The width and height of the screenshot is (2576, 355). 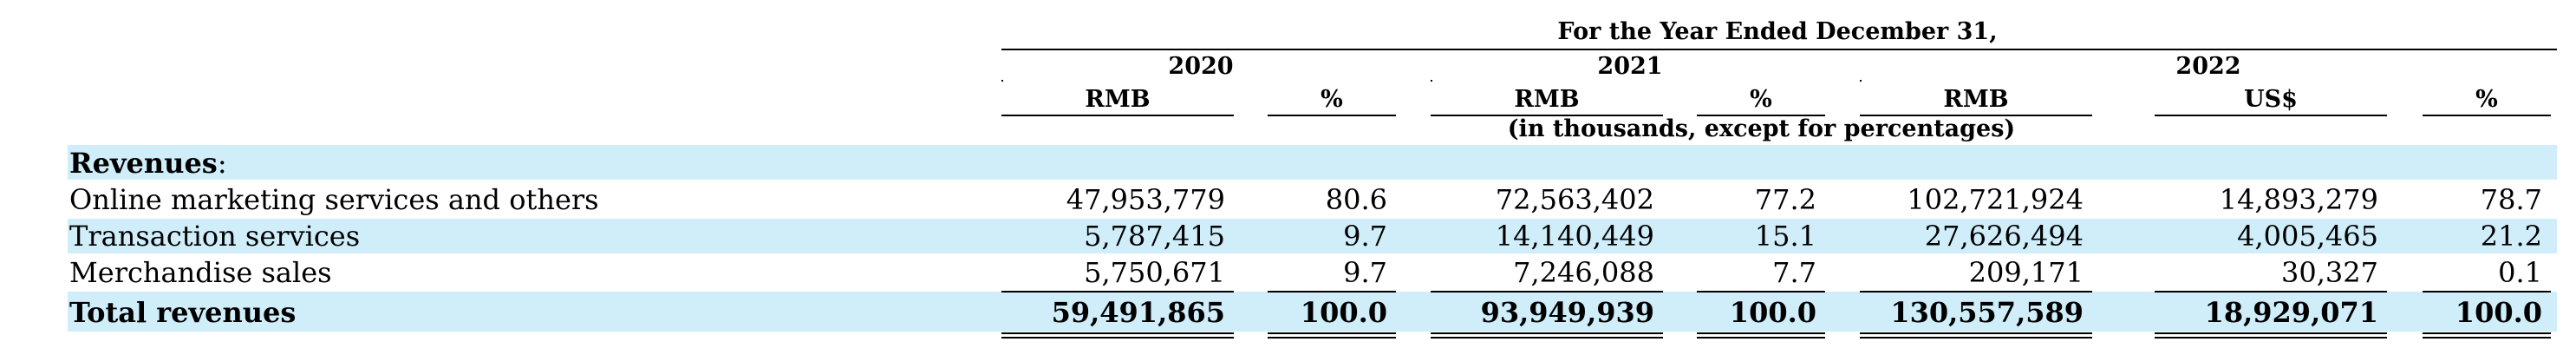 I want to click on year-2021-label: 2021, so click(x=1630, y=66).